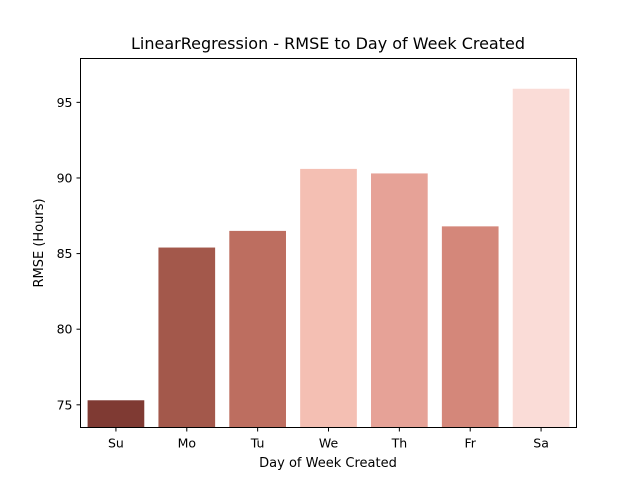 This screenshot has height=480, width=640. What do you see at coordinates (65, 404) in the screenshot?
I see `y-tick-label: 75` at bounding box center [65, 404].